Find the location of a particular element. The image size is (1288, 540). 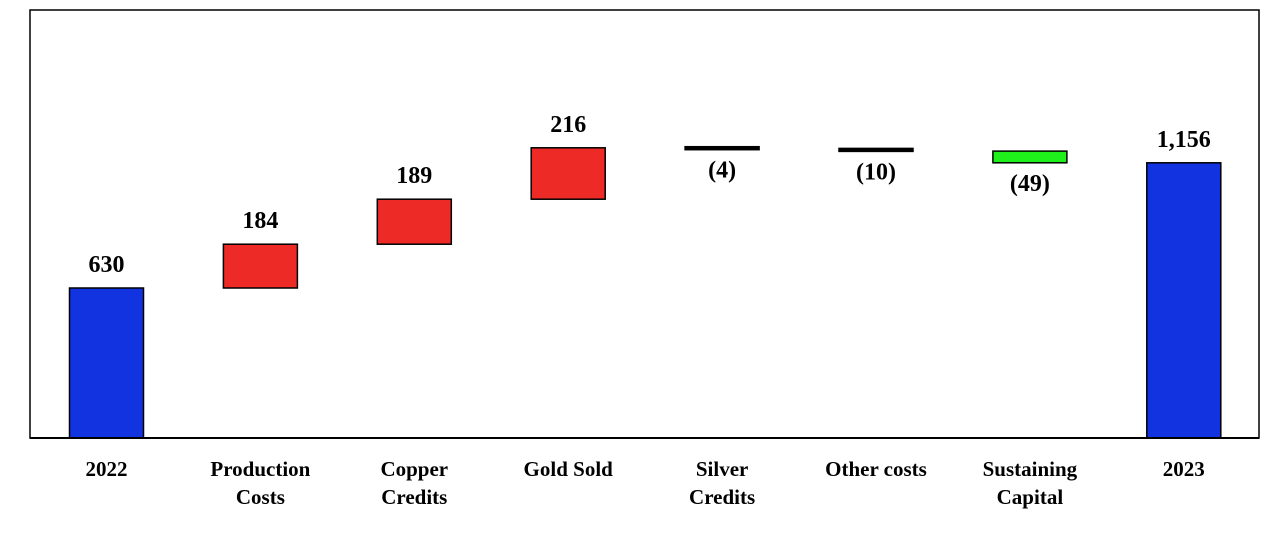

category-label-5: Other costs is located at coordinates (876, 469).